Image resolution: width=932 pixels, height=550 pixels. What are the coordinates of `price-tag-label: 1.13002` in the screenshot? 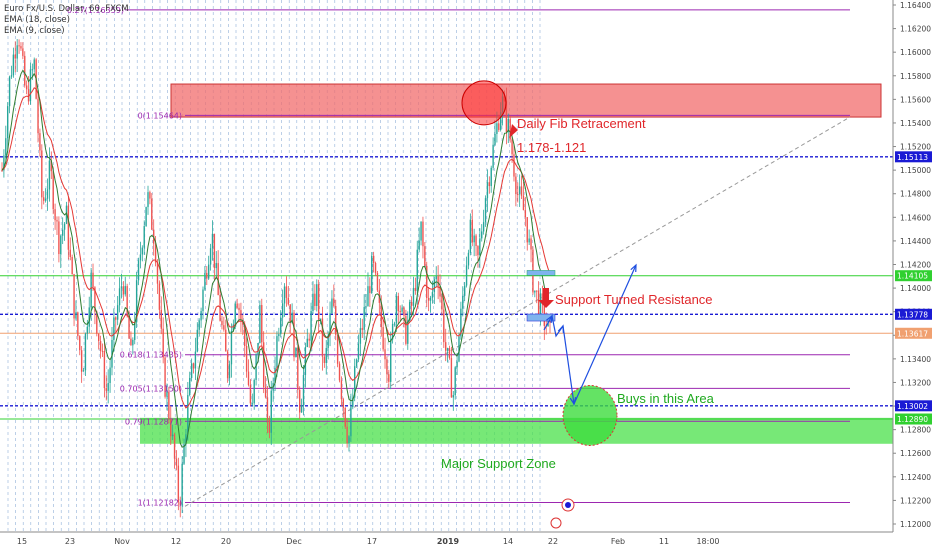 It's located at (912, 406).